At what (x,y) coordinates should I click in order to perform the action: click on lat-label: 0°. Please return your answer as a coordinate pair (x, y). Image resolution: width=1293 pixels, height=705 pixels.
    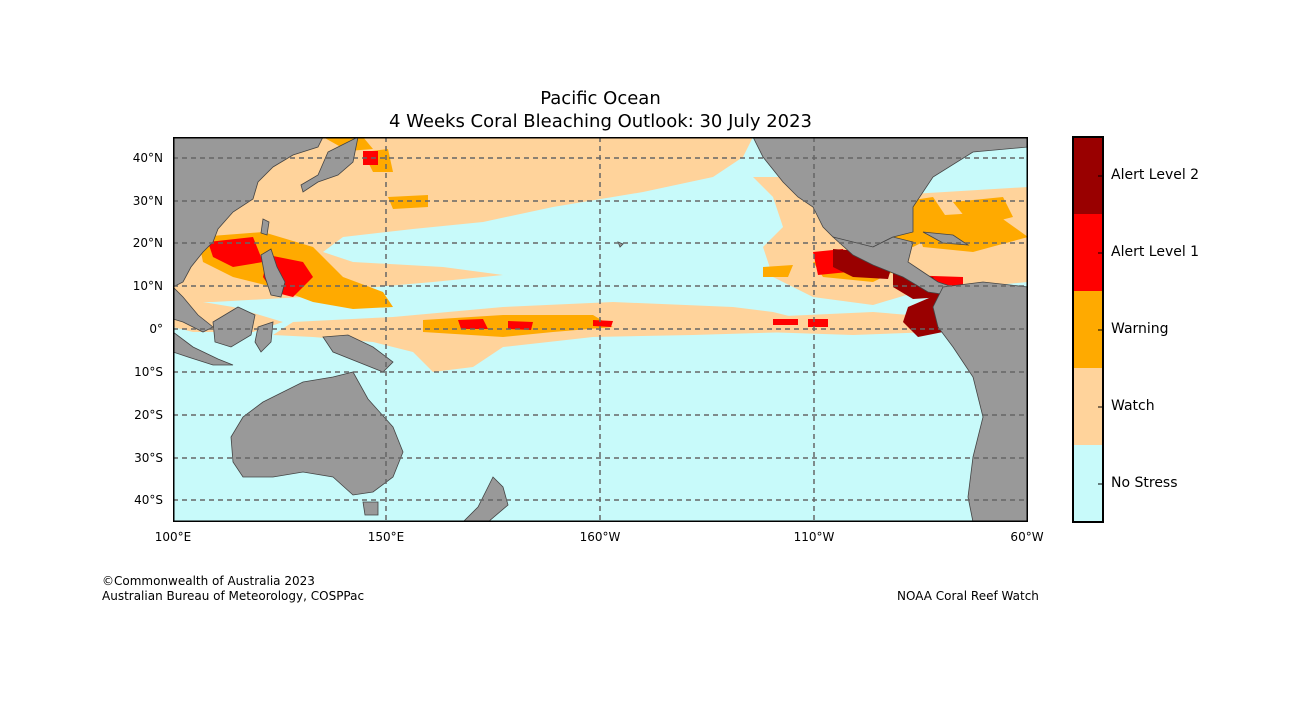
    Looking at the image, I should click on (156, 329).